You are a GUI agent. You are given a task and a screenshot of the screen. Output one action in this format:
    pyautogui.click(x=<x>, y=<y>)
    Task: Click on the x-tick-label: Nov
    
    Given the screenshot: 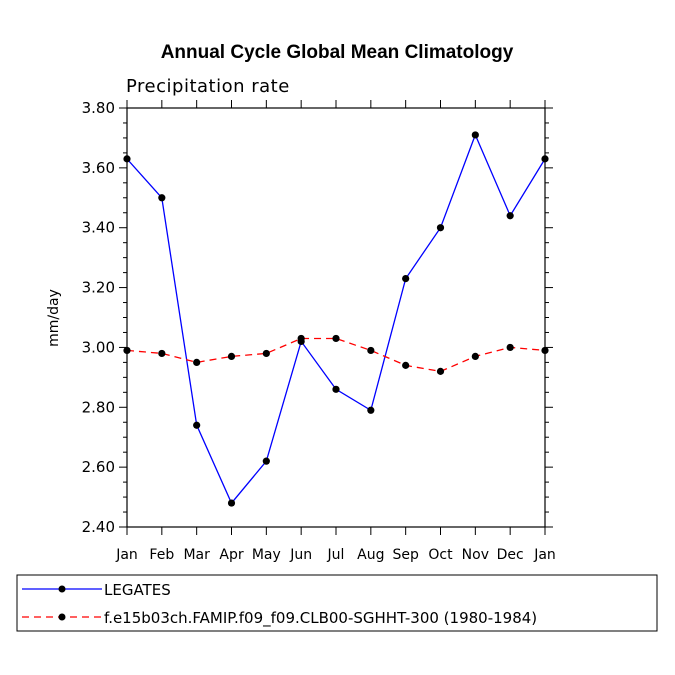 What is the action you would take?
    pyautogui.click(x=475, y=555)
    